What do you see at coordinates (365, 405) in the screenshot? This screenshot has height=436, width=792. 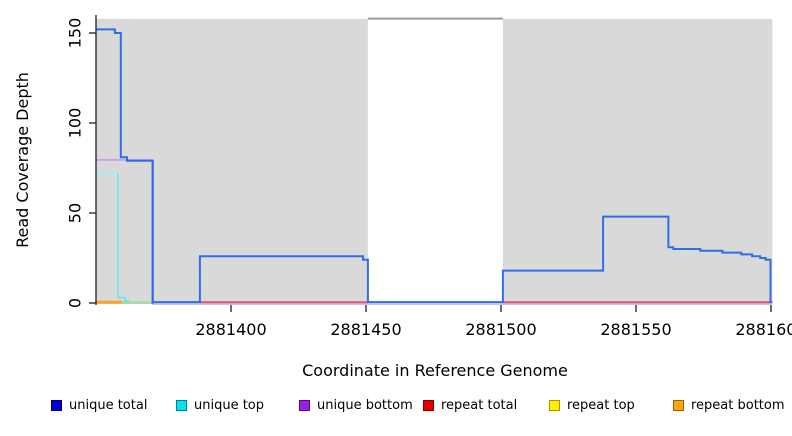 I see `legend-label: unique bottom` at bounding box center [365, 405].